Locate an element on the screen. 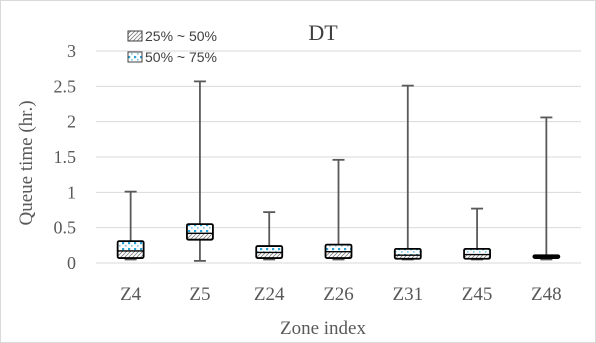 The width and height of the screenshot is (596, 343). y-axis-label: Queue time (hr.) is located at coordinates (26, 162).